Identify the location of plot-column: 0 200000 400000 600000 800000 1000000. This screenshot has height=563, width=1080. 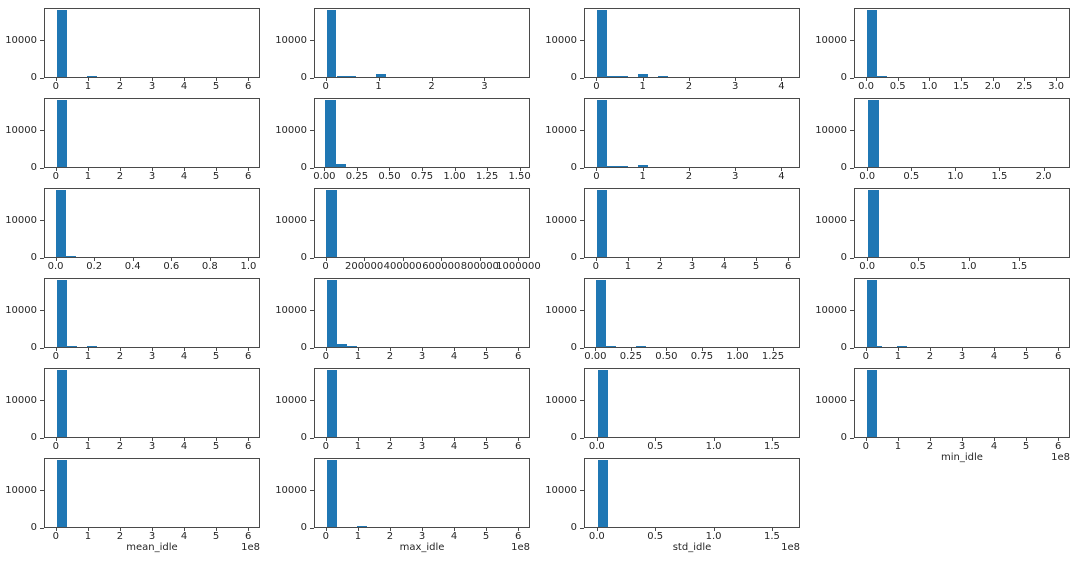
(427, 230).